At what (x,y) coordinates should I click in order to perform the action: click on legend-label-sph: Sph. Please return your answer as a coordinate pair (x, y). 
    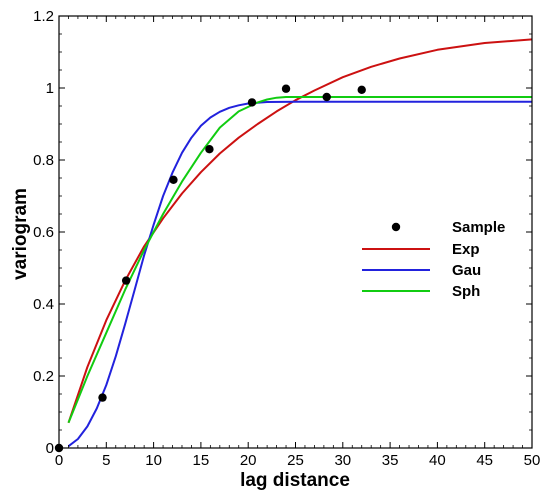
    Looking at the image, I should click on (466, 291).